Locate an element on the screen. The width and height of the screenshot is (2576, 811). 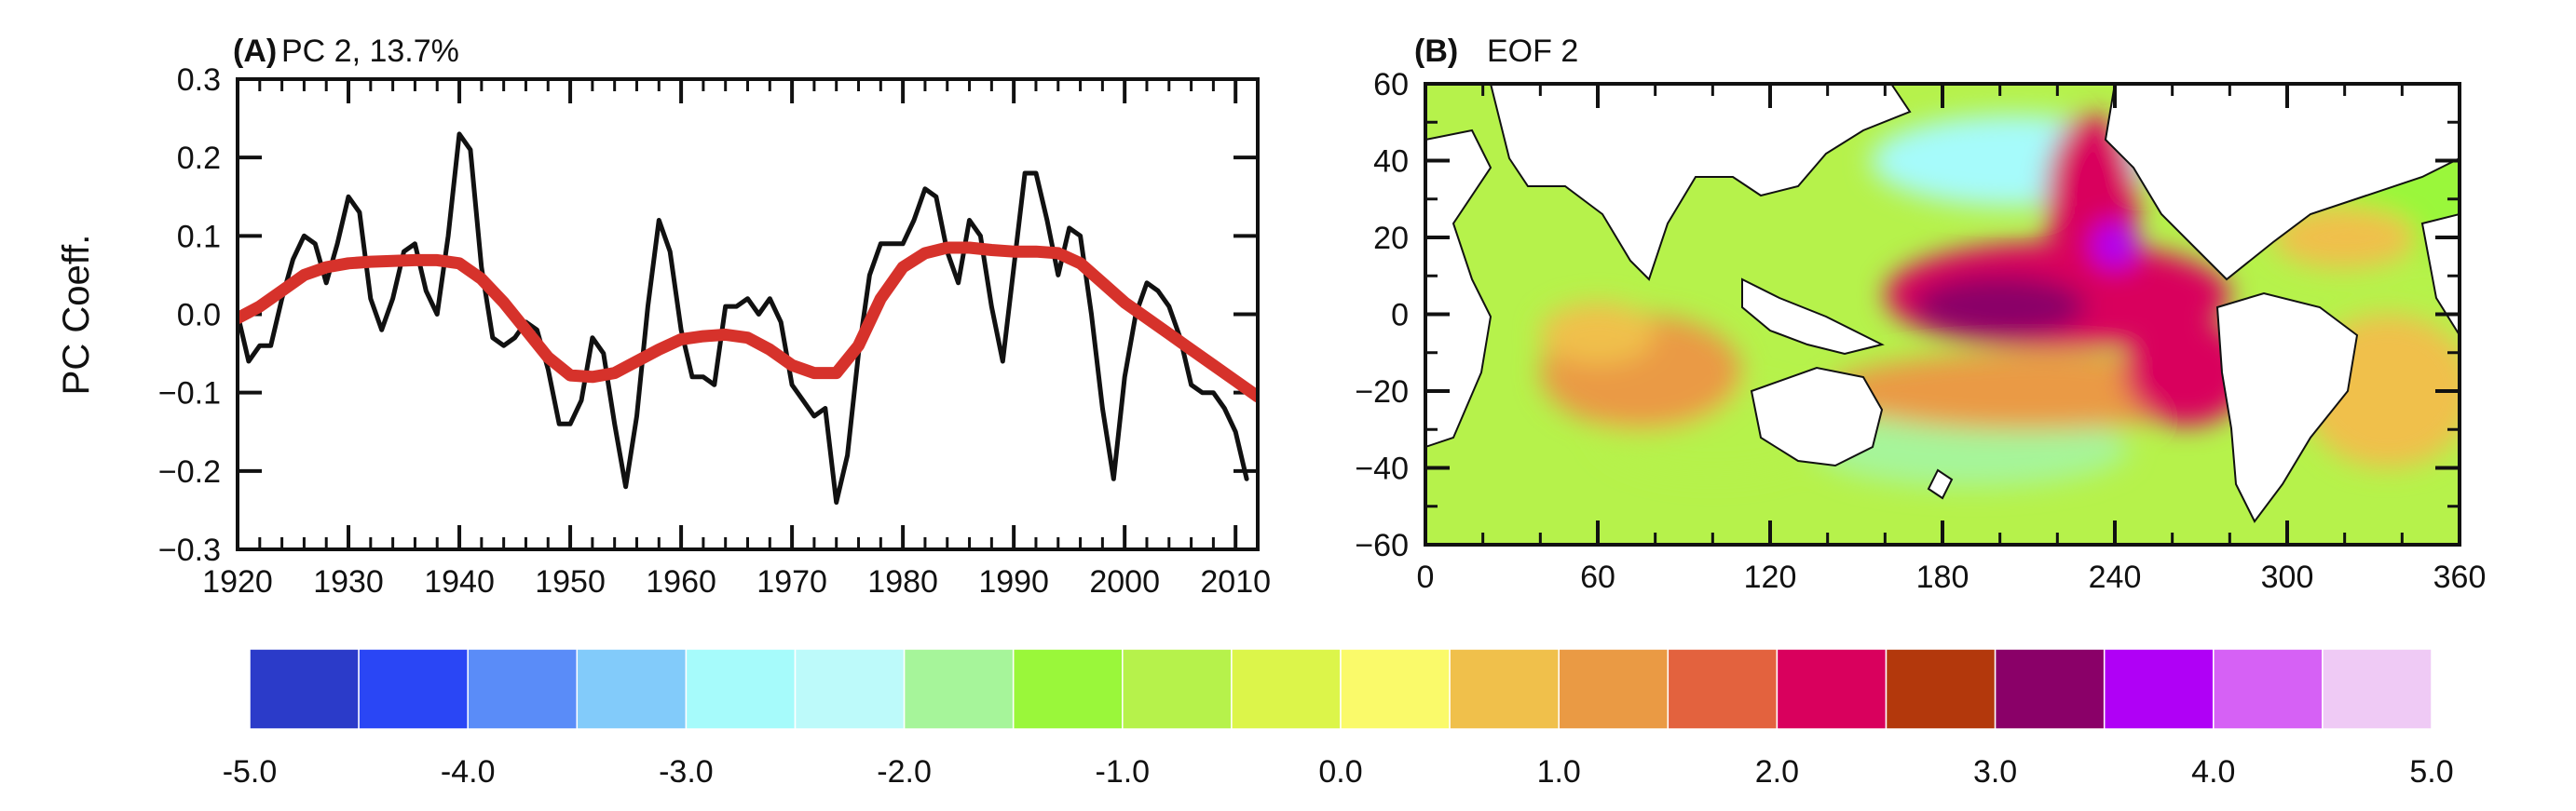
colorbar-tick-label: -5.0 is located at coordinates (251, 772).